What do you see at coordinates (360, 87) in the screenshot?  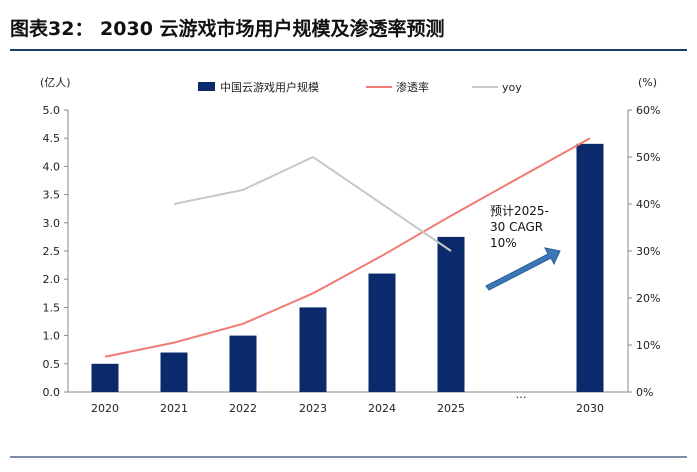 I see `legend: 中国云游戏用户规模 渗透率 yoy` at bounding box center [360, 87].